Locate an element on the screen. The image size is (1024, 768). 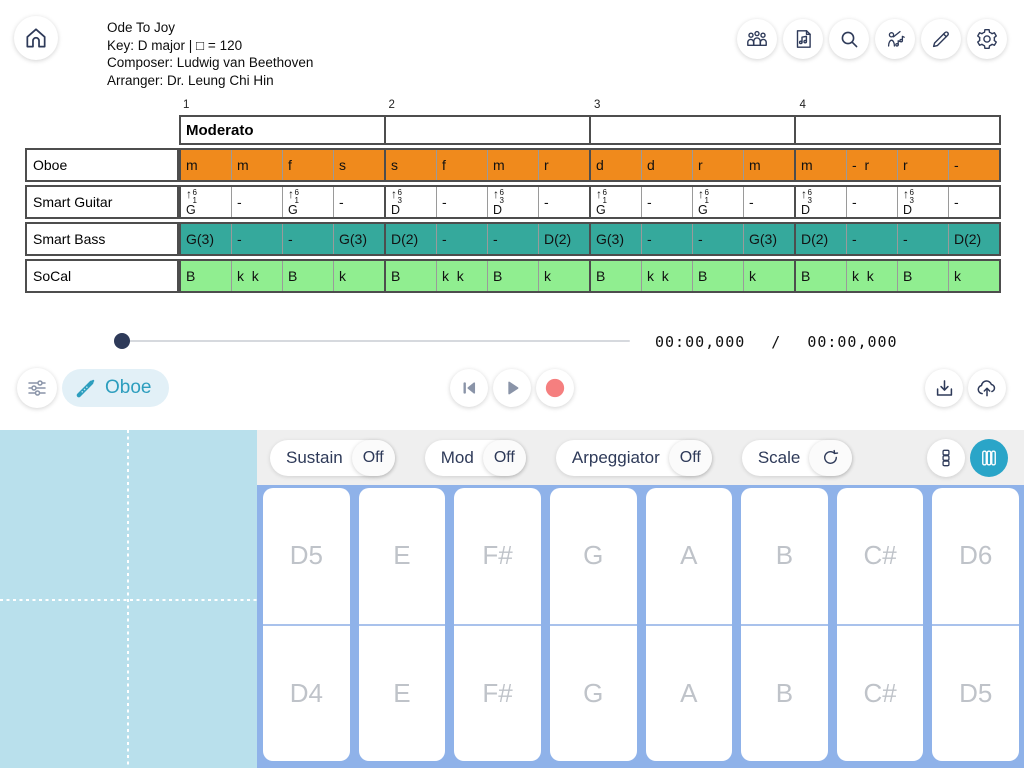
scale-button: Scale is located at coordinates (797, 457).